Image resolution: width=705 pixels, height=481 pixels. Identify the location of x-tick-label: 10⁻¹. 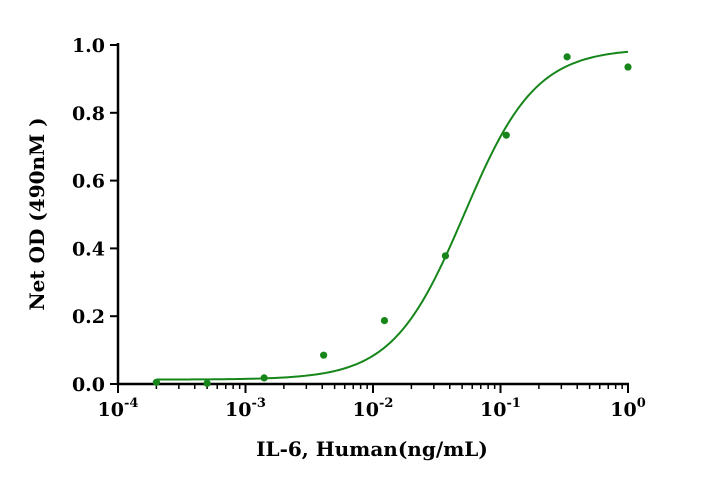
(500, 408).